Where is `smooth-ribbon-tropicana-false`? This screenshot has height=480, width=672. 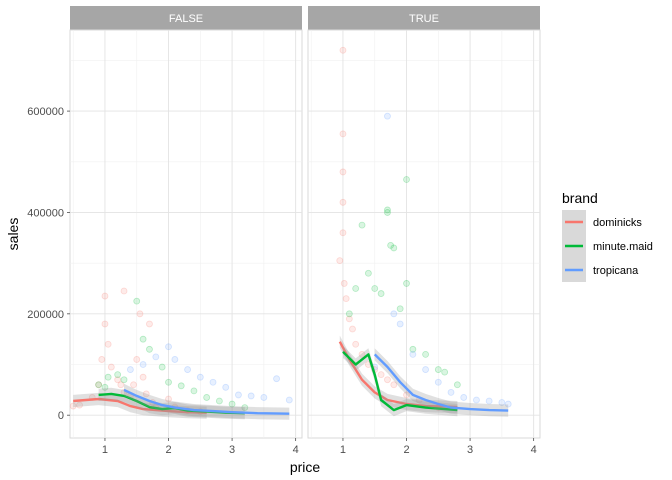
smooth-ribbon-tropicana-false is located at coordinates (207, 401).